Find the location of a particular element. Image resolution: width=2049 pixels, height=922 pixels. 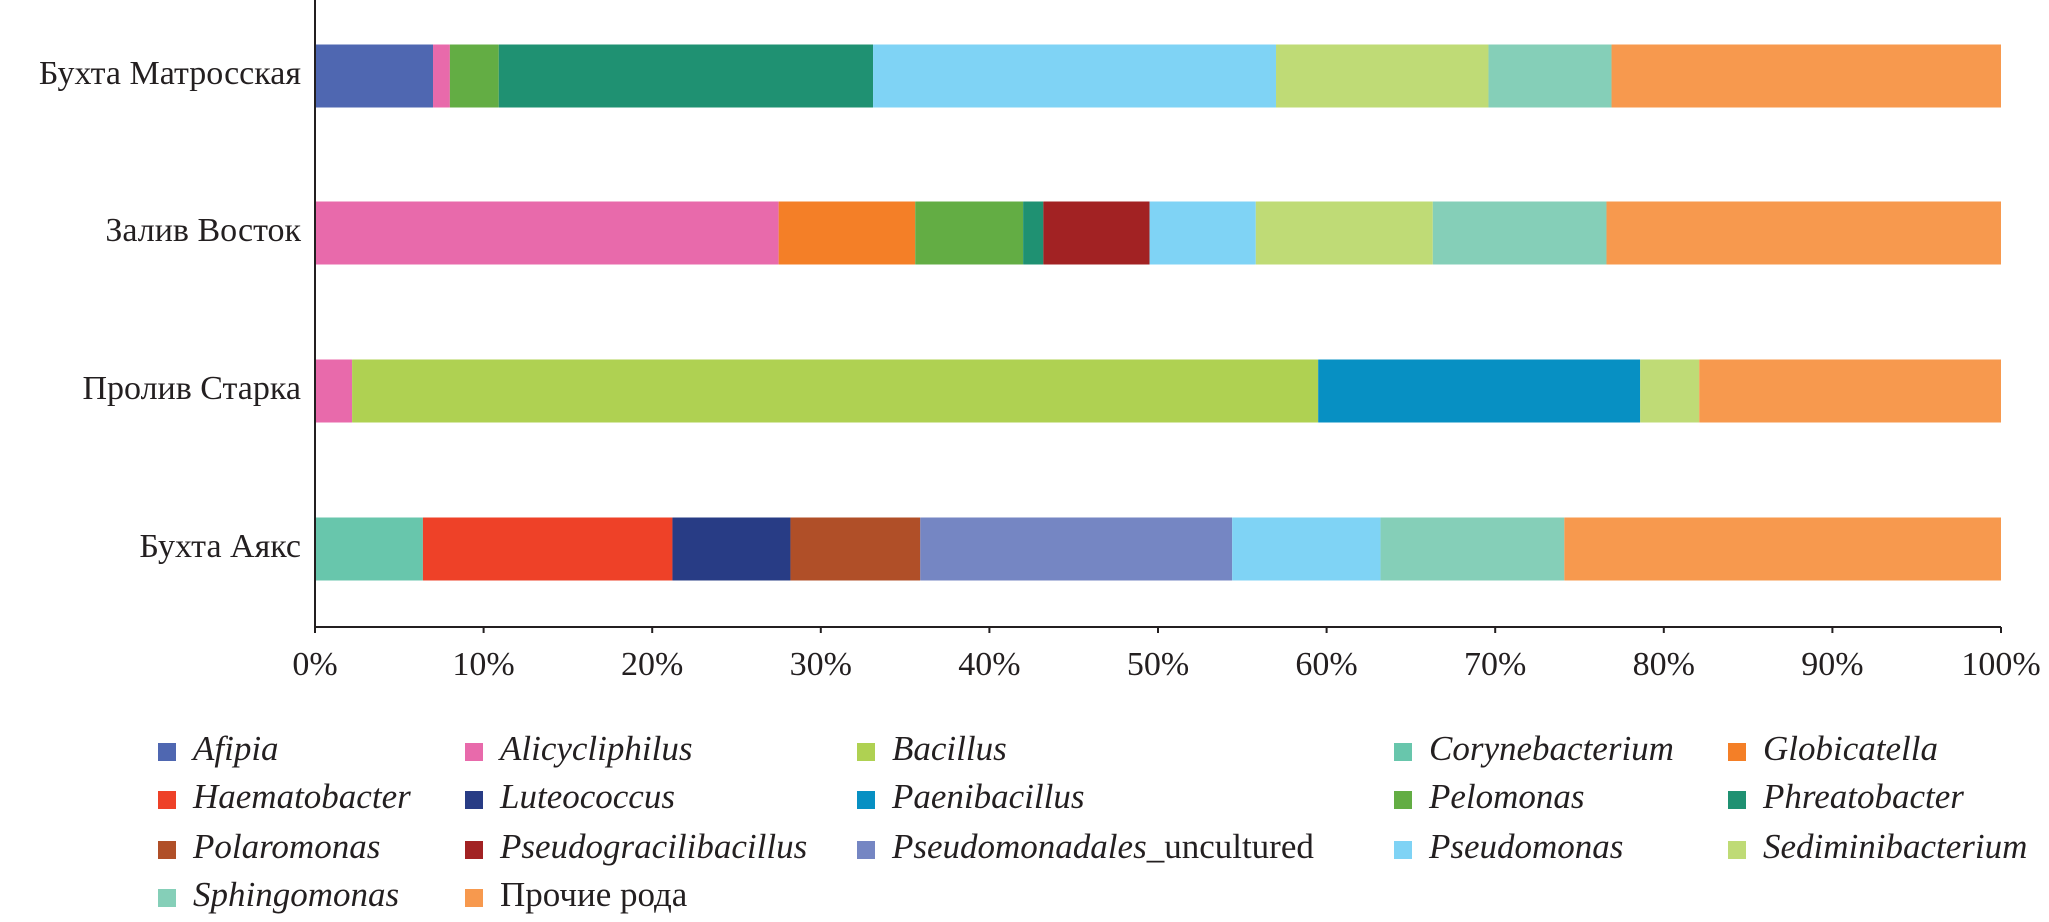

x-tick-label: 40% is located at coordinates (989, 664).